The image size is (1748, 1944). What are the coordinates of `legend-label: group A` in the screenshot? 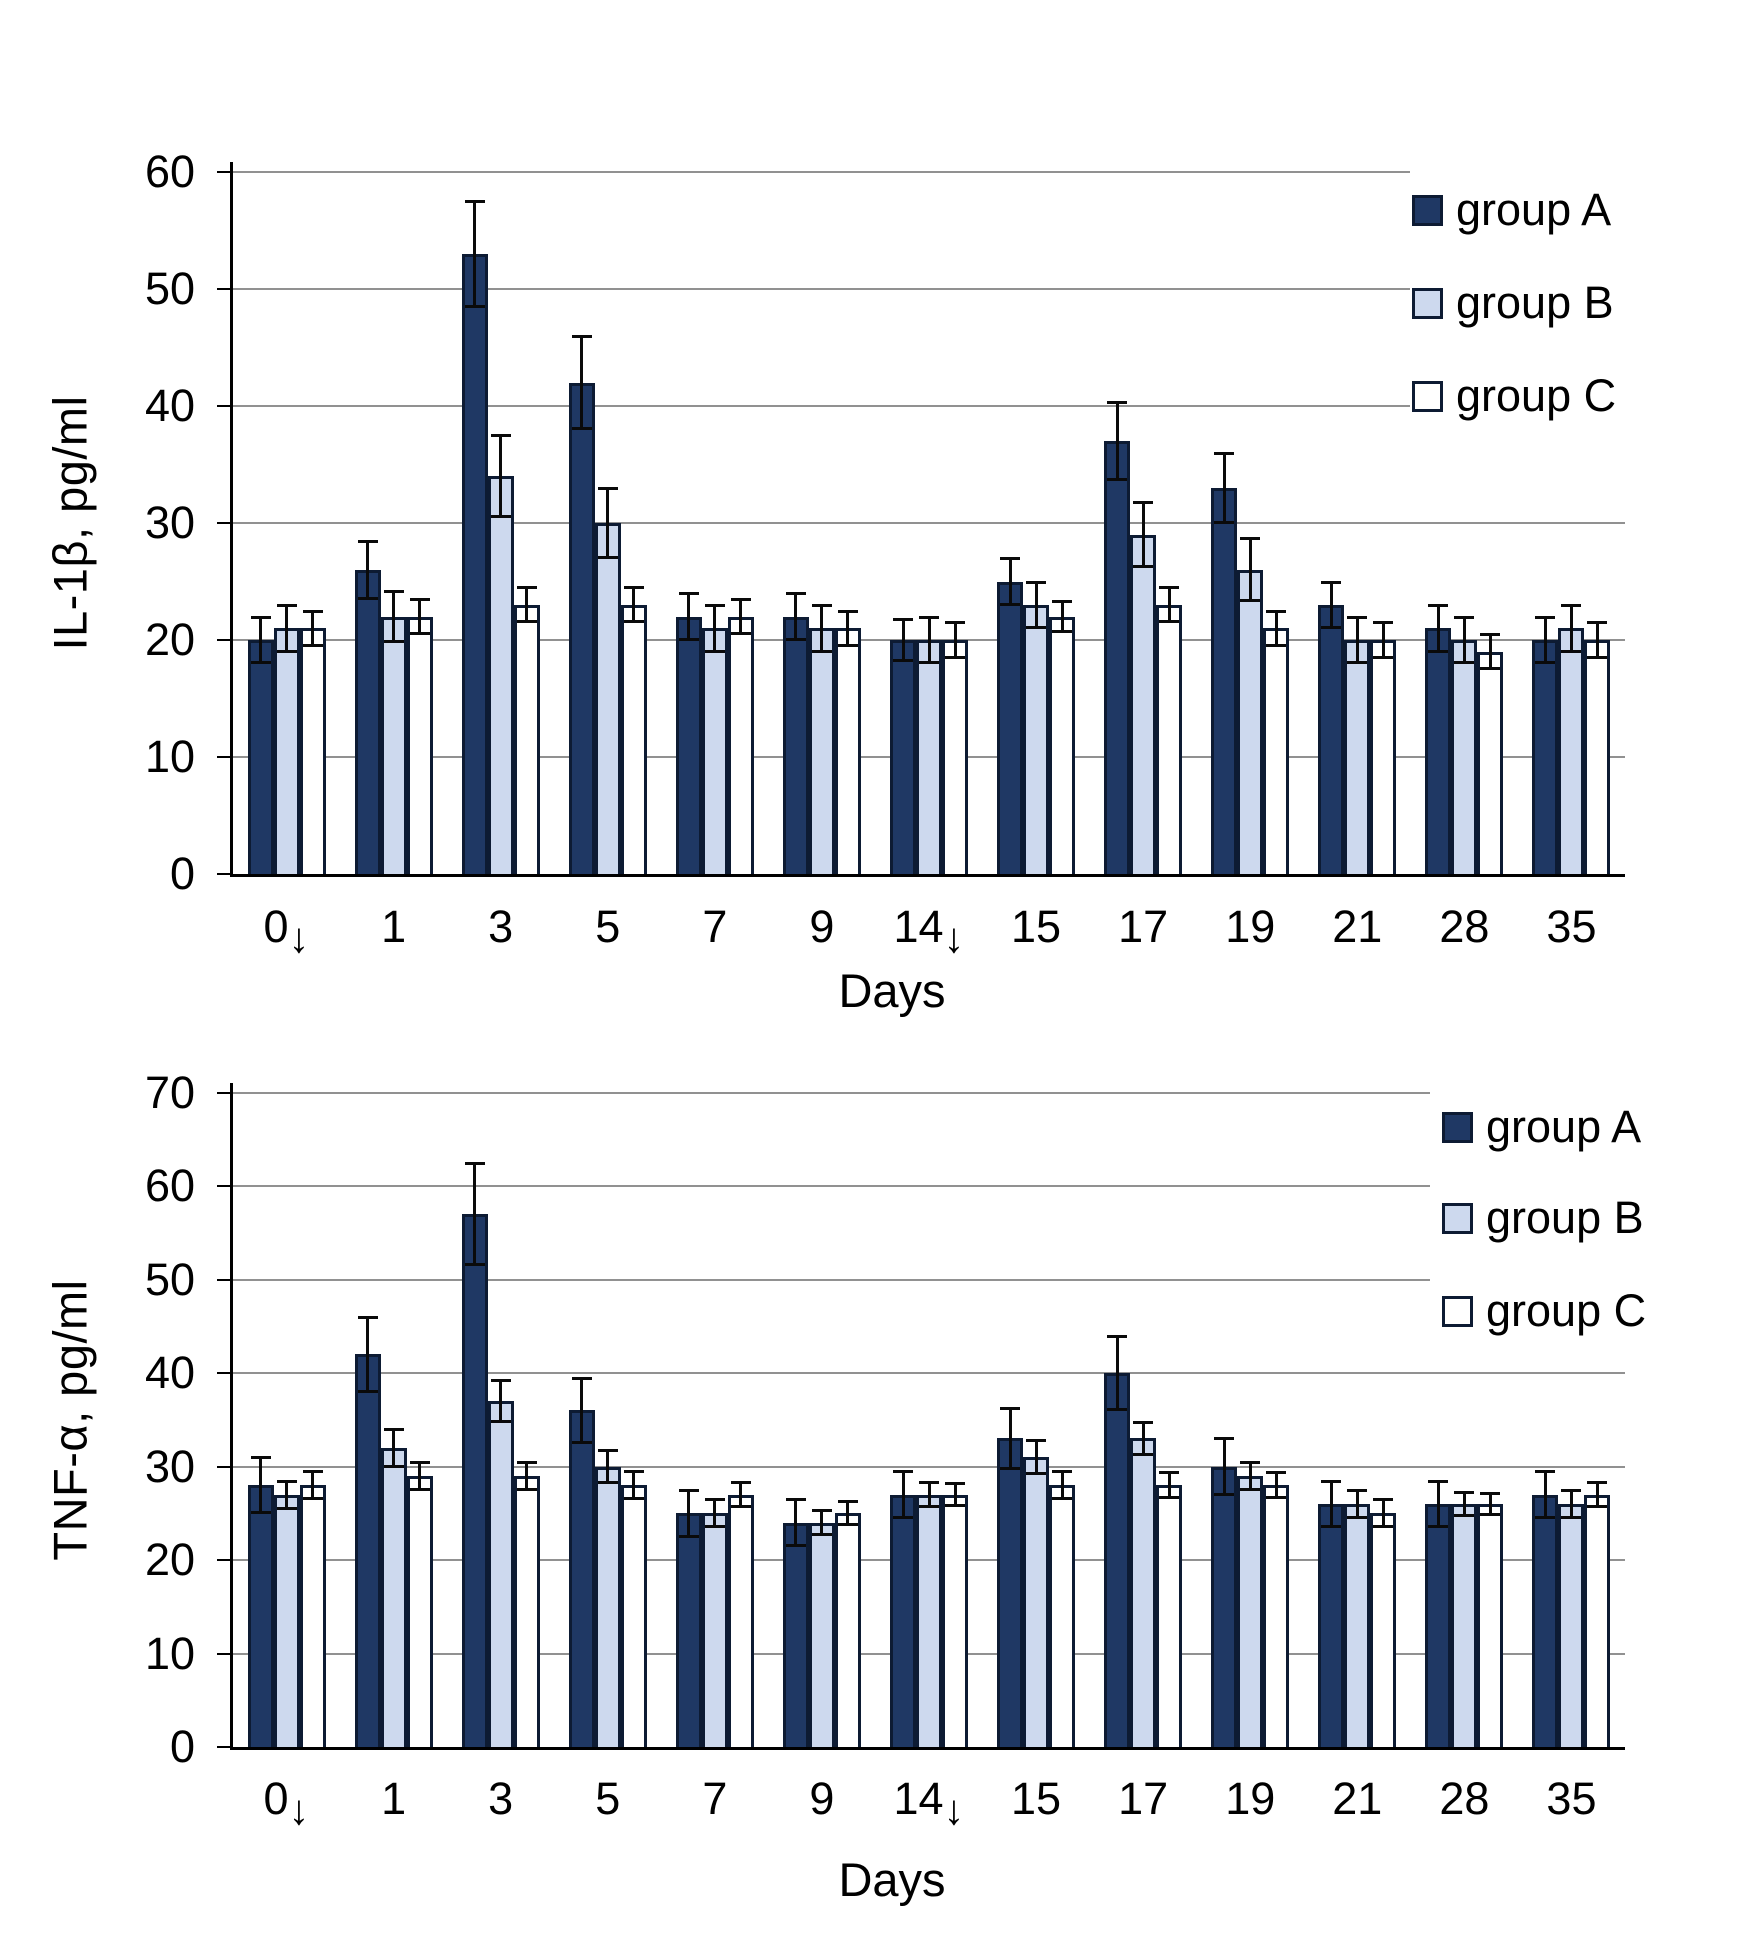 It's located at (1534, 209).